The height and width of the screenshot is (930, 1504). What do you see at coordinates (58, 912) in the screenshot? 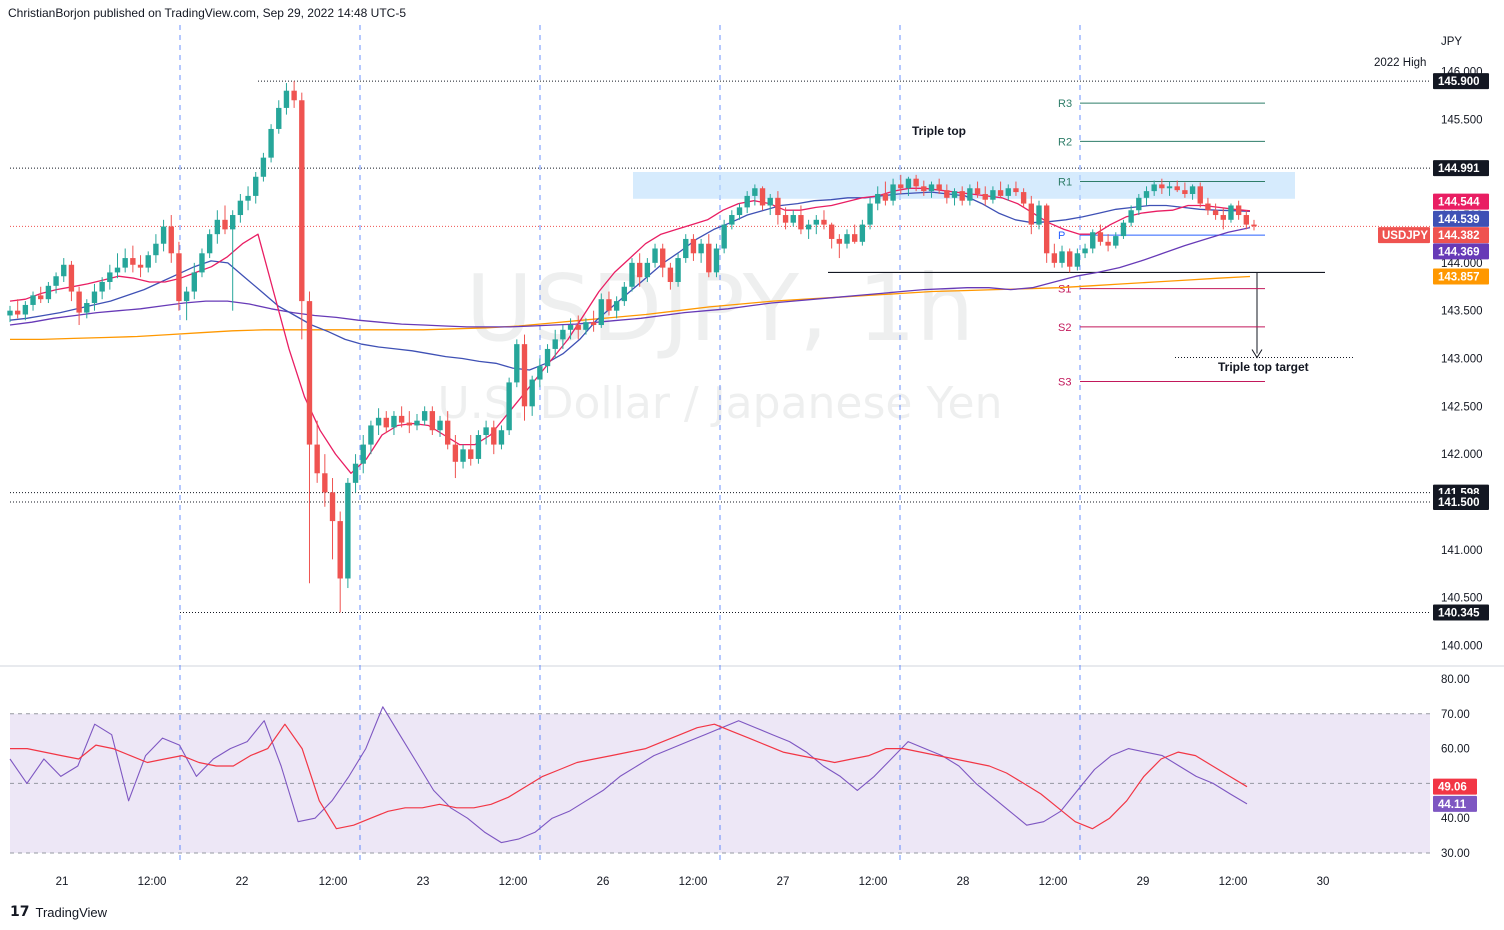
I see `tradingview-logo: 17 TradingView` at bounding box center [58, 912].